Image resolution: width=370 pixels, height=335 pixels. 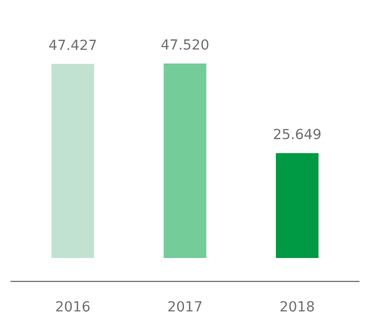 What do you see at coordinates (184, 44) in the screenshot?
I see `data-label: 47.520` at bounding box center [184, 44].